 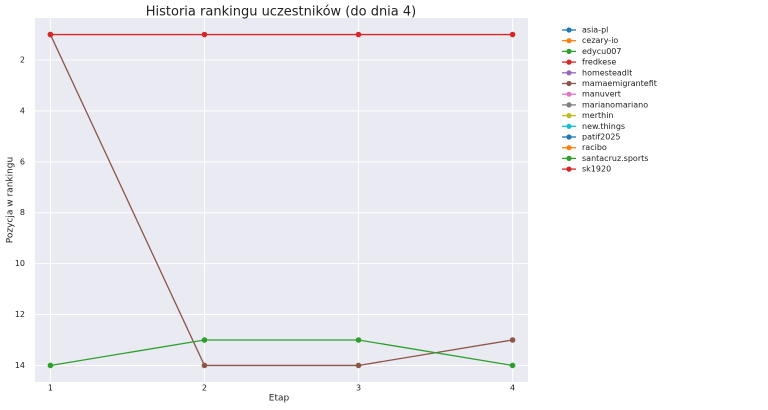 I want to click on legend-label: cezary-io, so click(x=600, y=40).